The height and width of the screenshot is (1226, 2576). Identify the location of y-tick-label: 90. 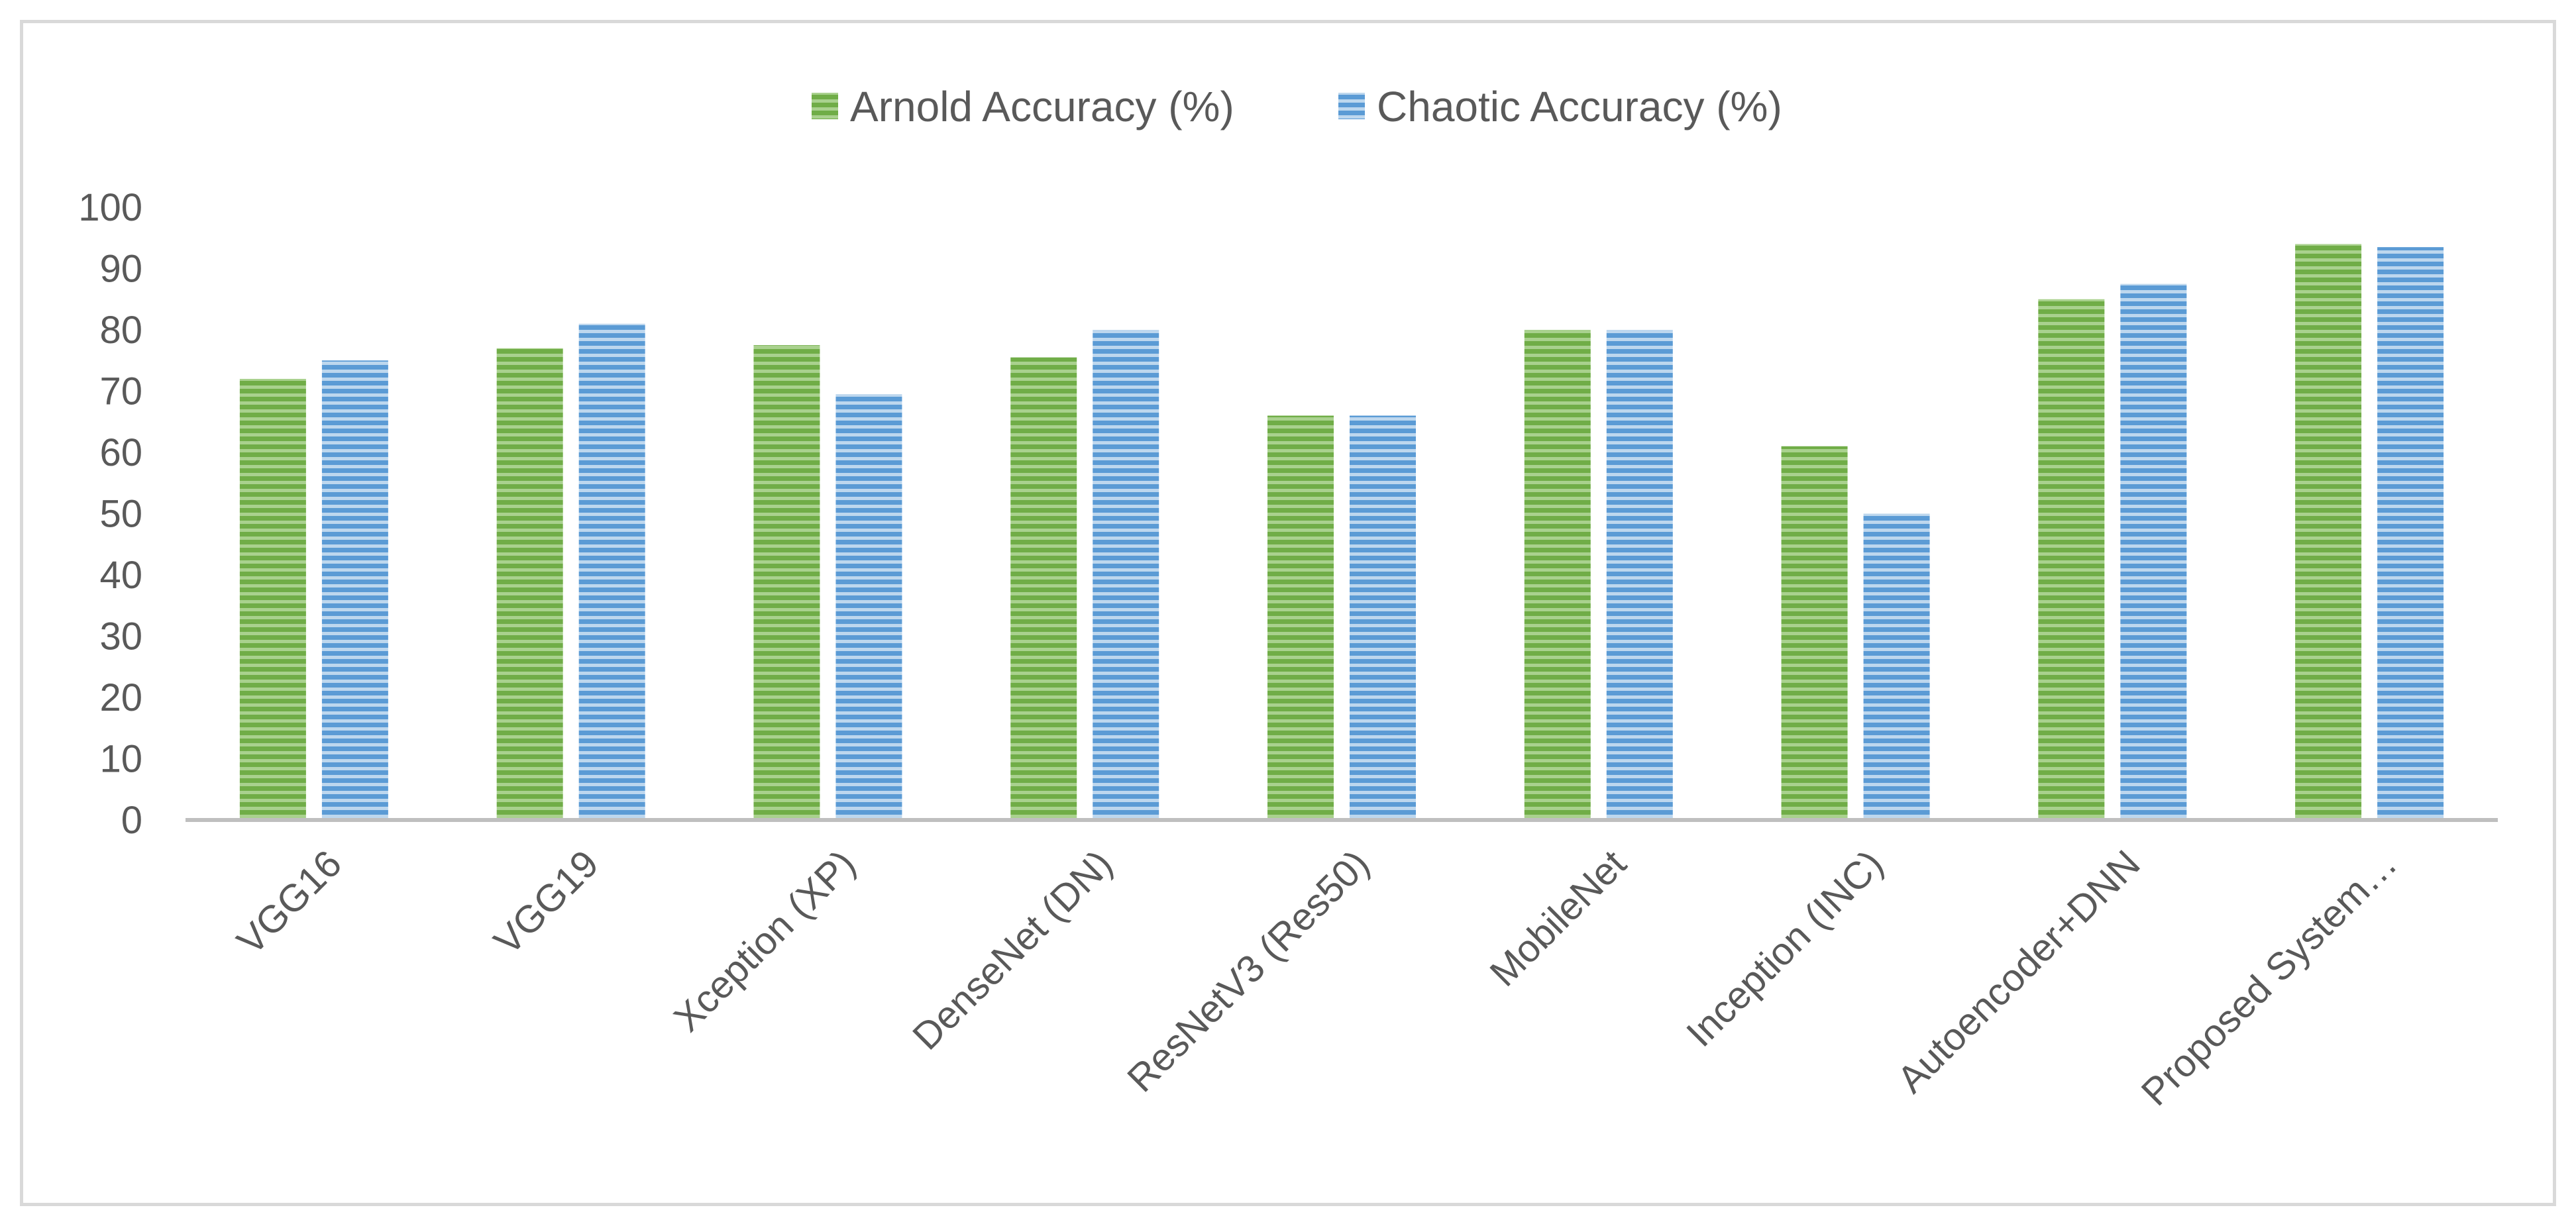
(120, 269).